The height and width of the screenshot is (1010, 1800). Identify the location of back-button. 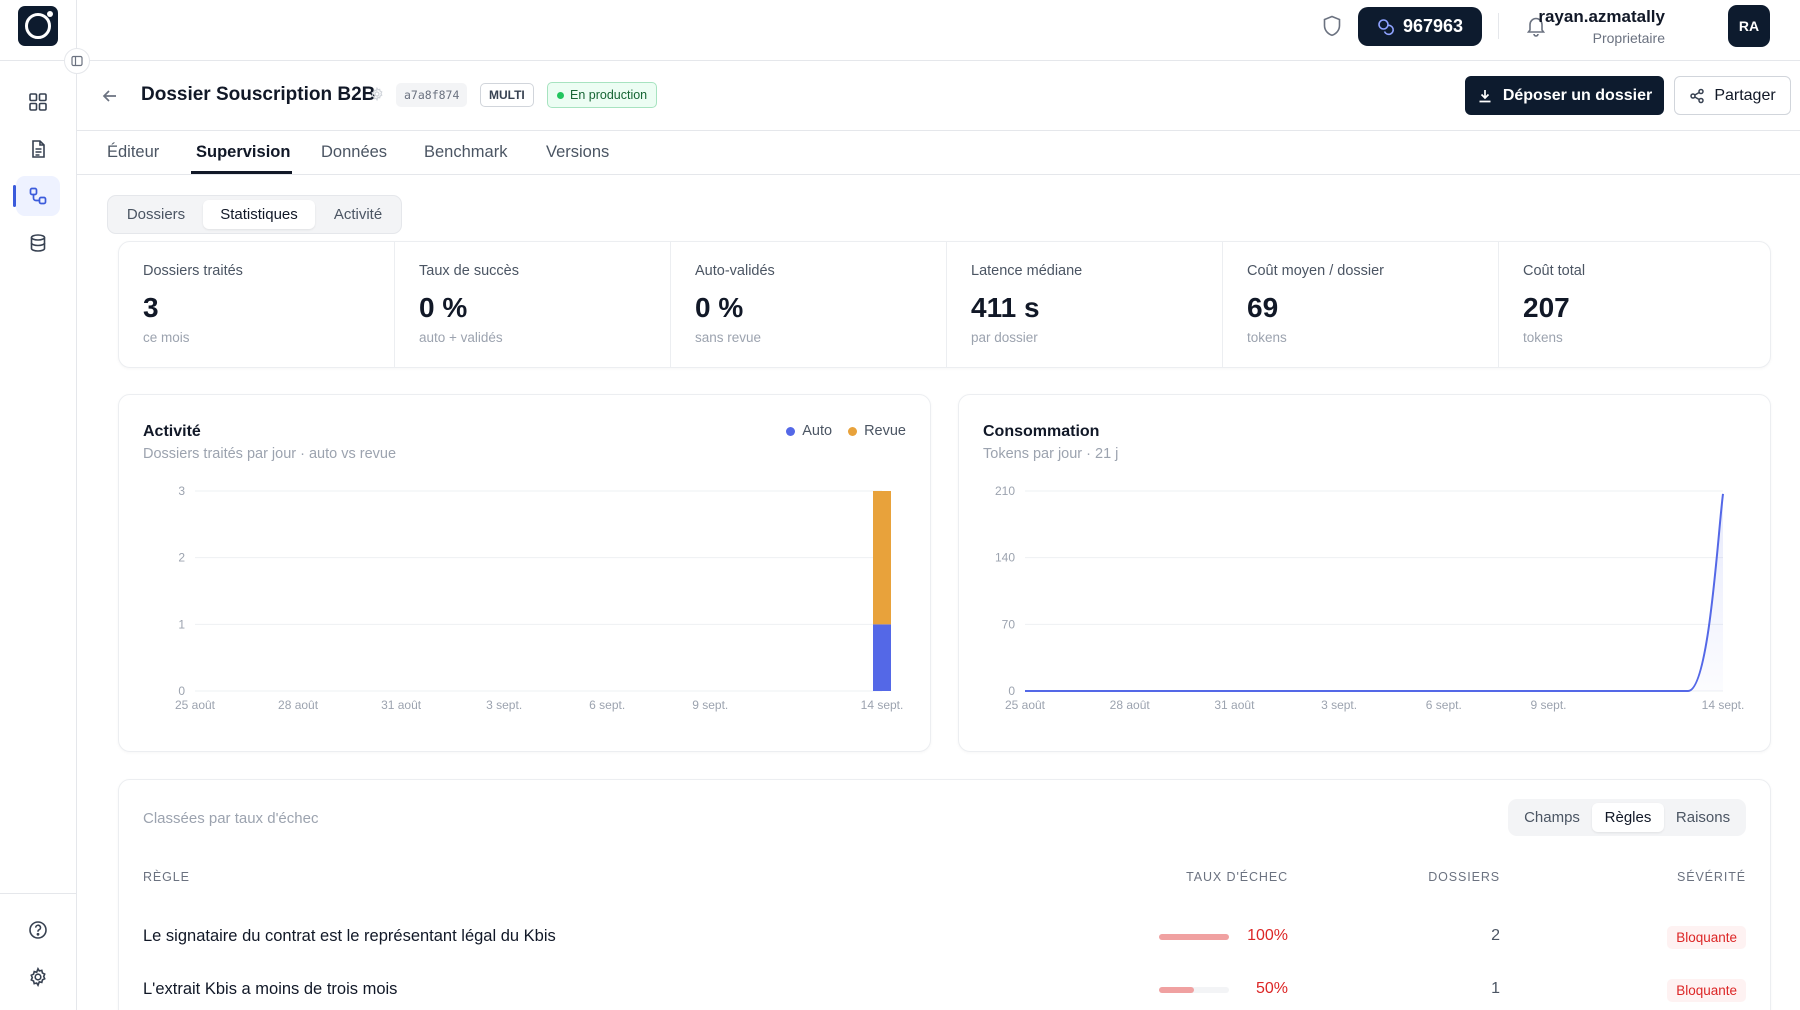
(110, 96).